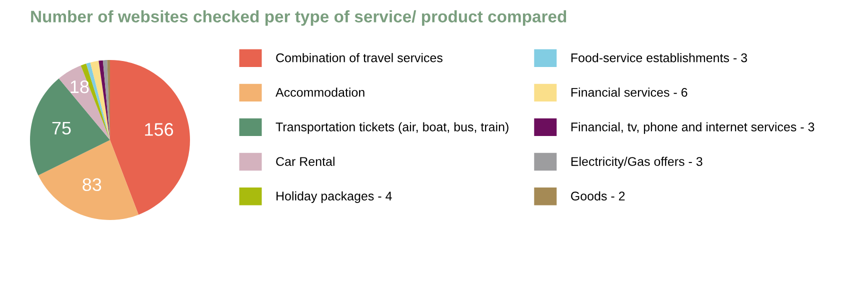 This screenshot has height=281, width=850. What do you see at coordinates (659, 57) in the screenshot?
I see `legend-label: Food-service establishments - 3` at bounding box center [659, 57].